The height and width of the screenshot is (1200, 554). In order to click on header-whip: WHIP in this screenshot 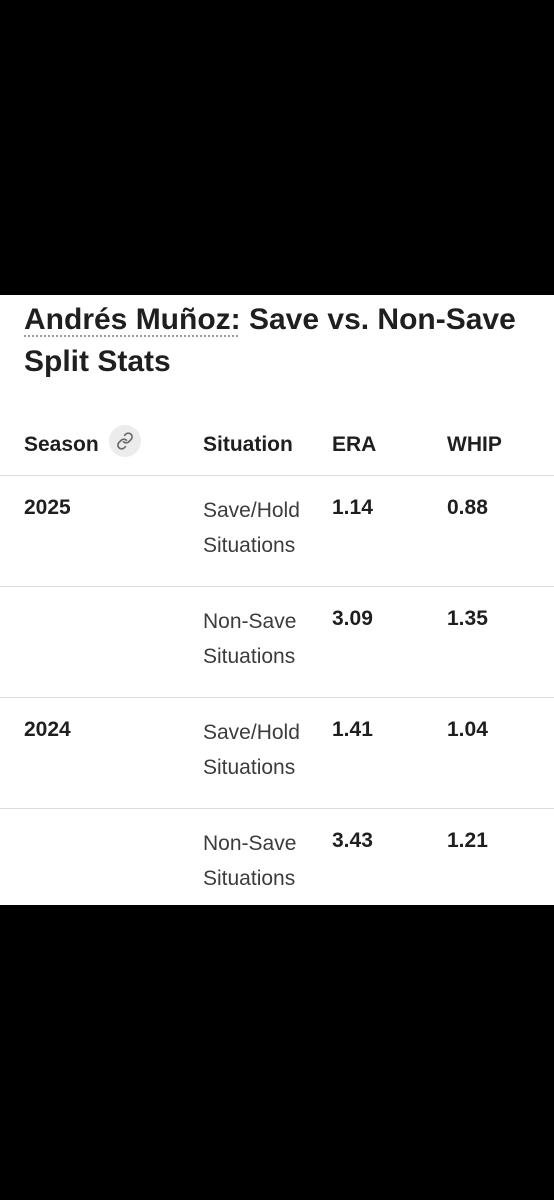, I will do `click(474, 444)`.